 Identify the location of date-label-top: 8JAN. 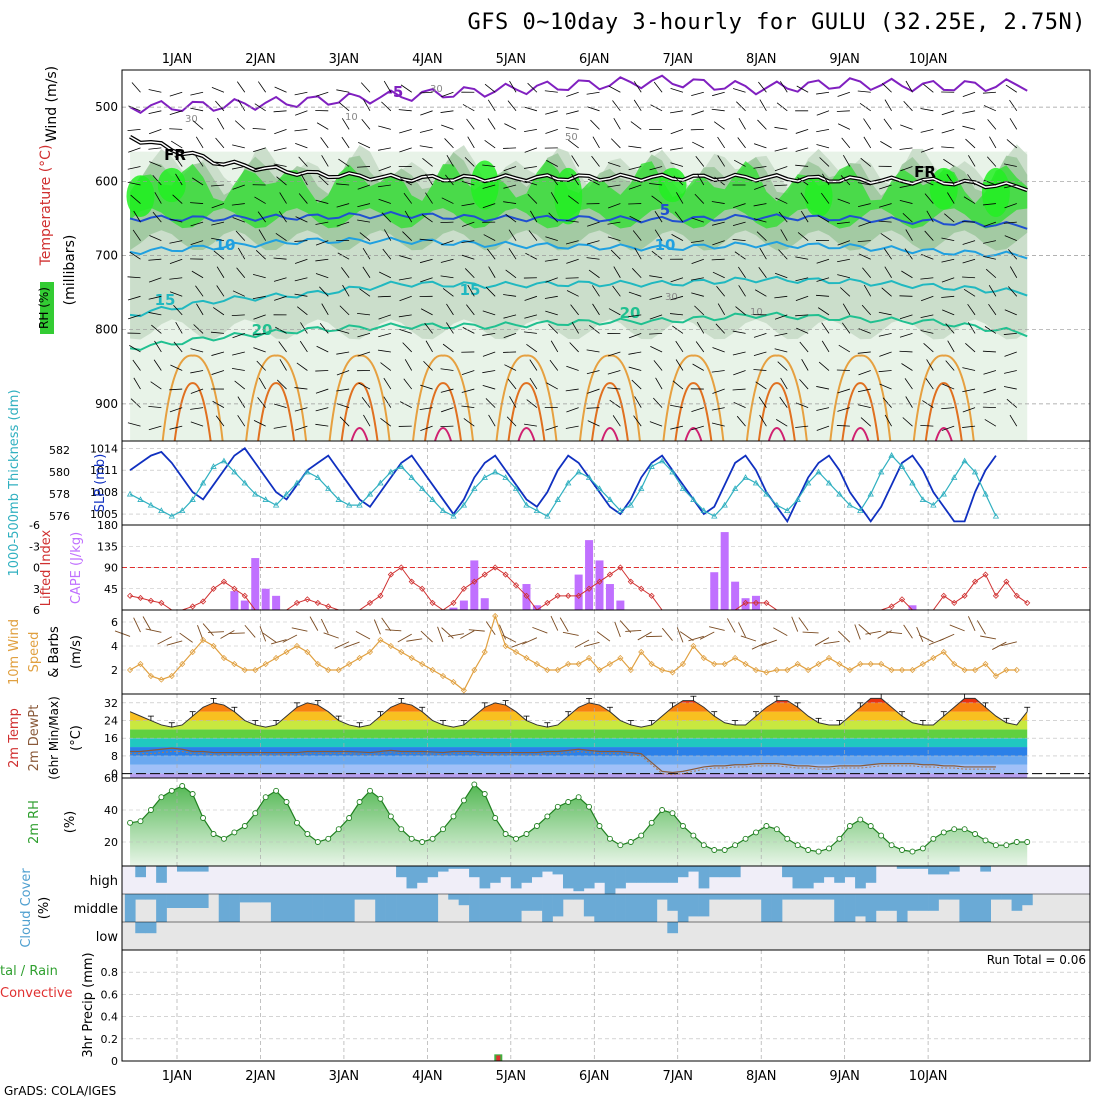
(761, 59).